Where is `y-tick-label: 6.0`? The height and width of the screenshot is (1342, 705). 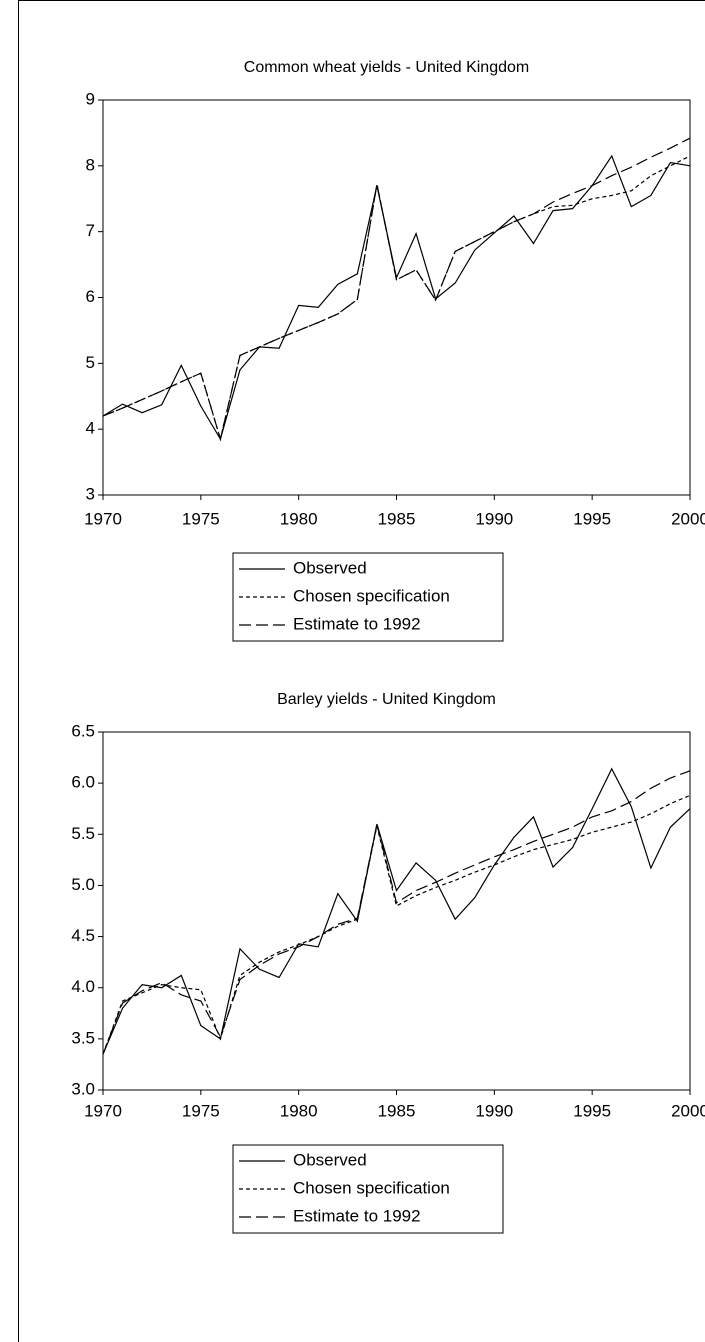
y-tick-label: 6.0 is located at coordinates (83, 782).